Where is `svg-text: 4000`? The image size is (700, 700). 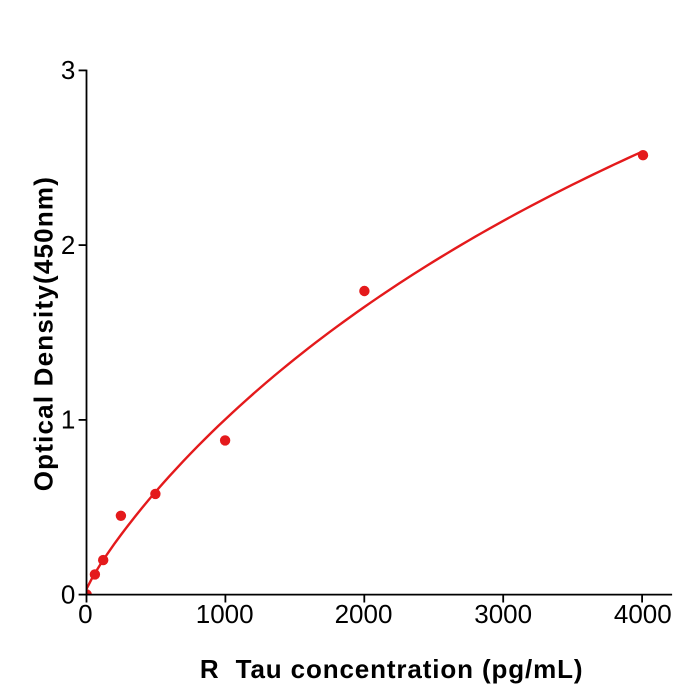 svg-text: 4000 is located at coordinates (643, 614).